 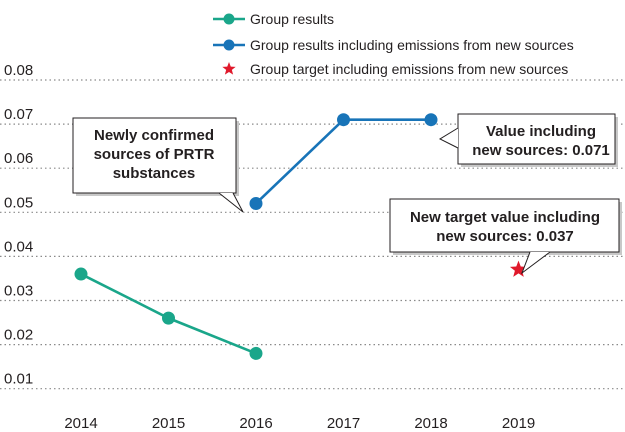 I want to click on x-tick-label: 2017, so click(x=343, y=423).